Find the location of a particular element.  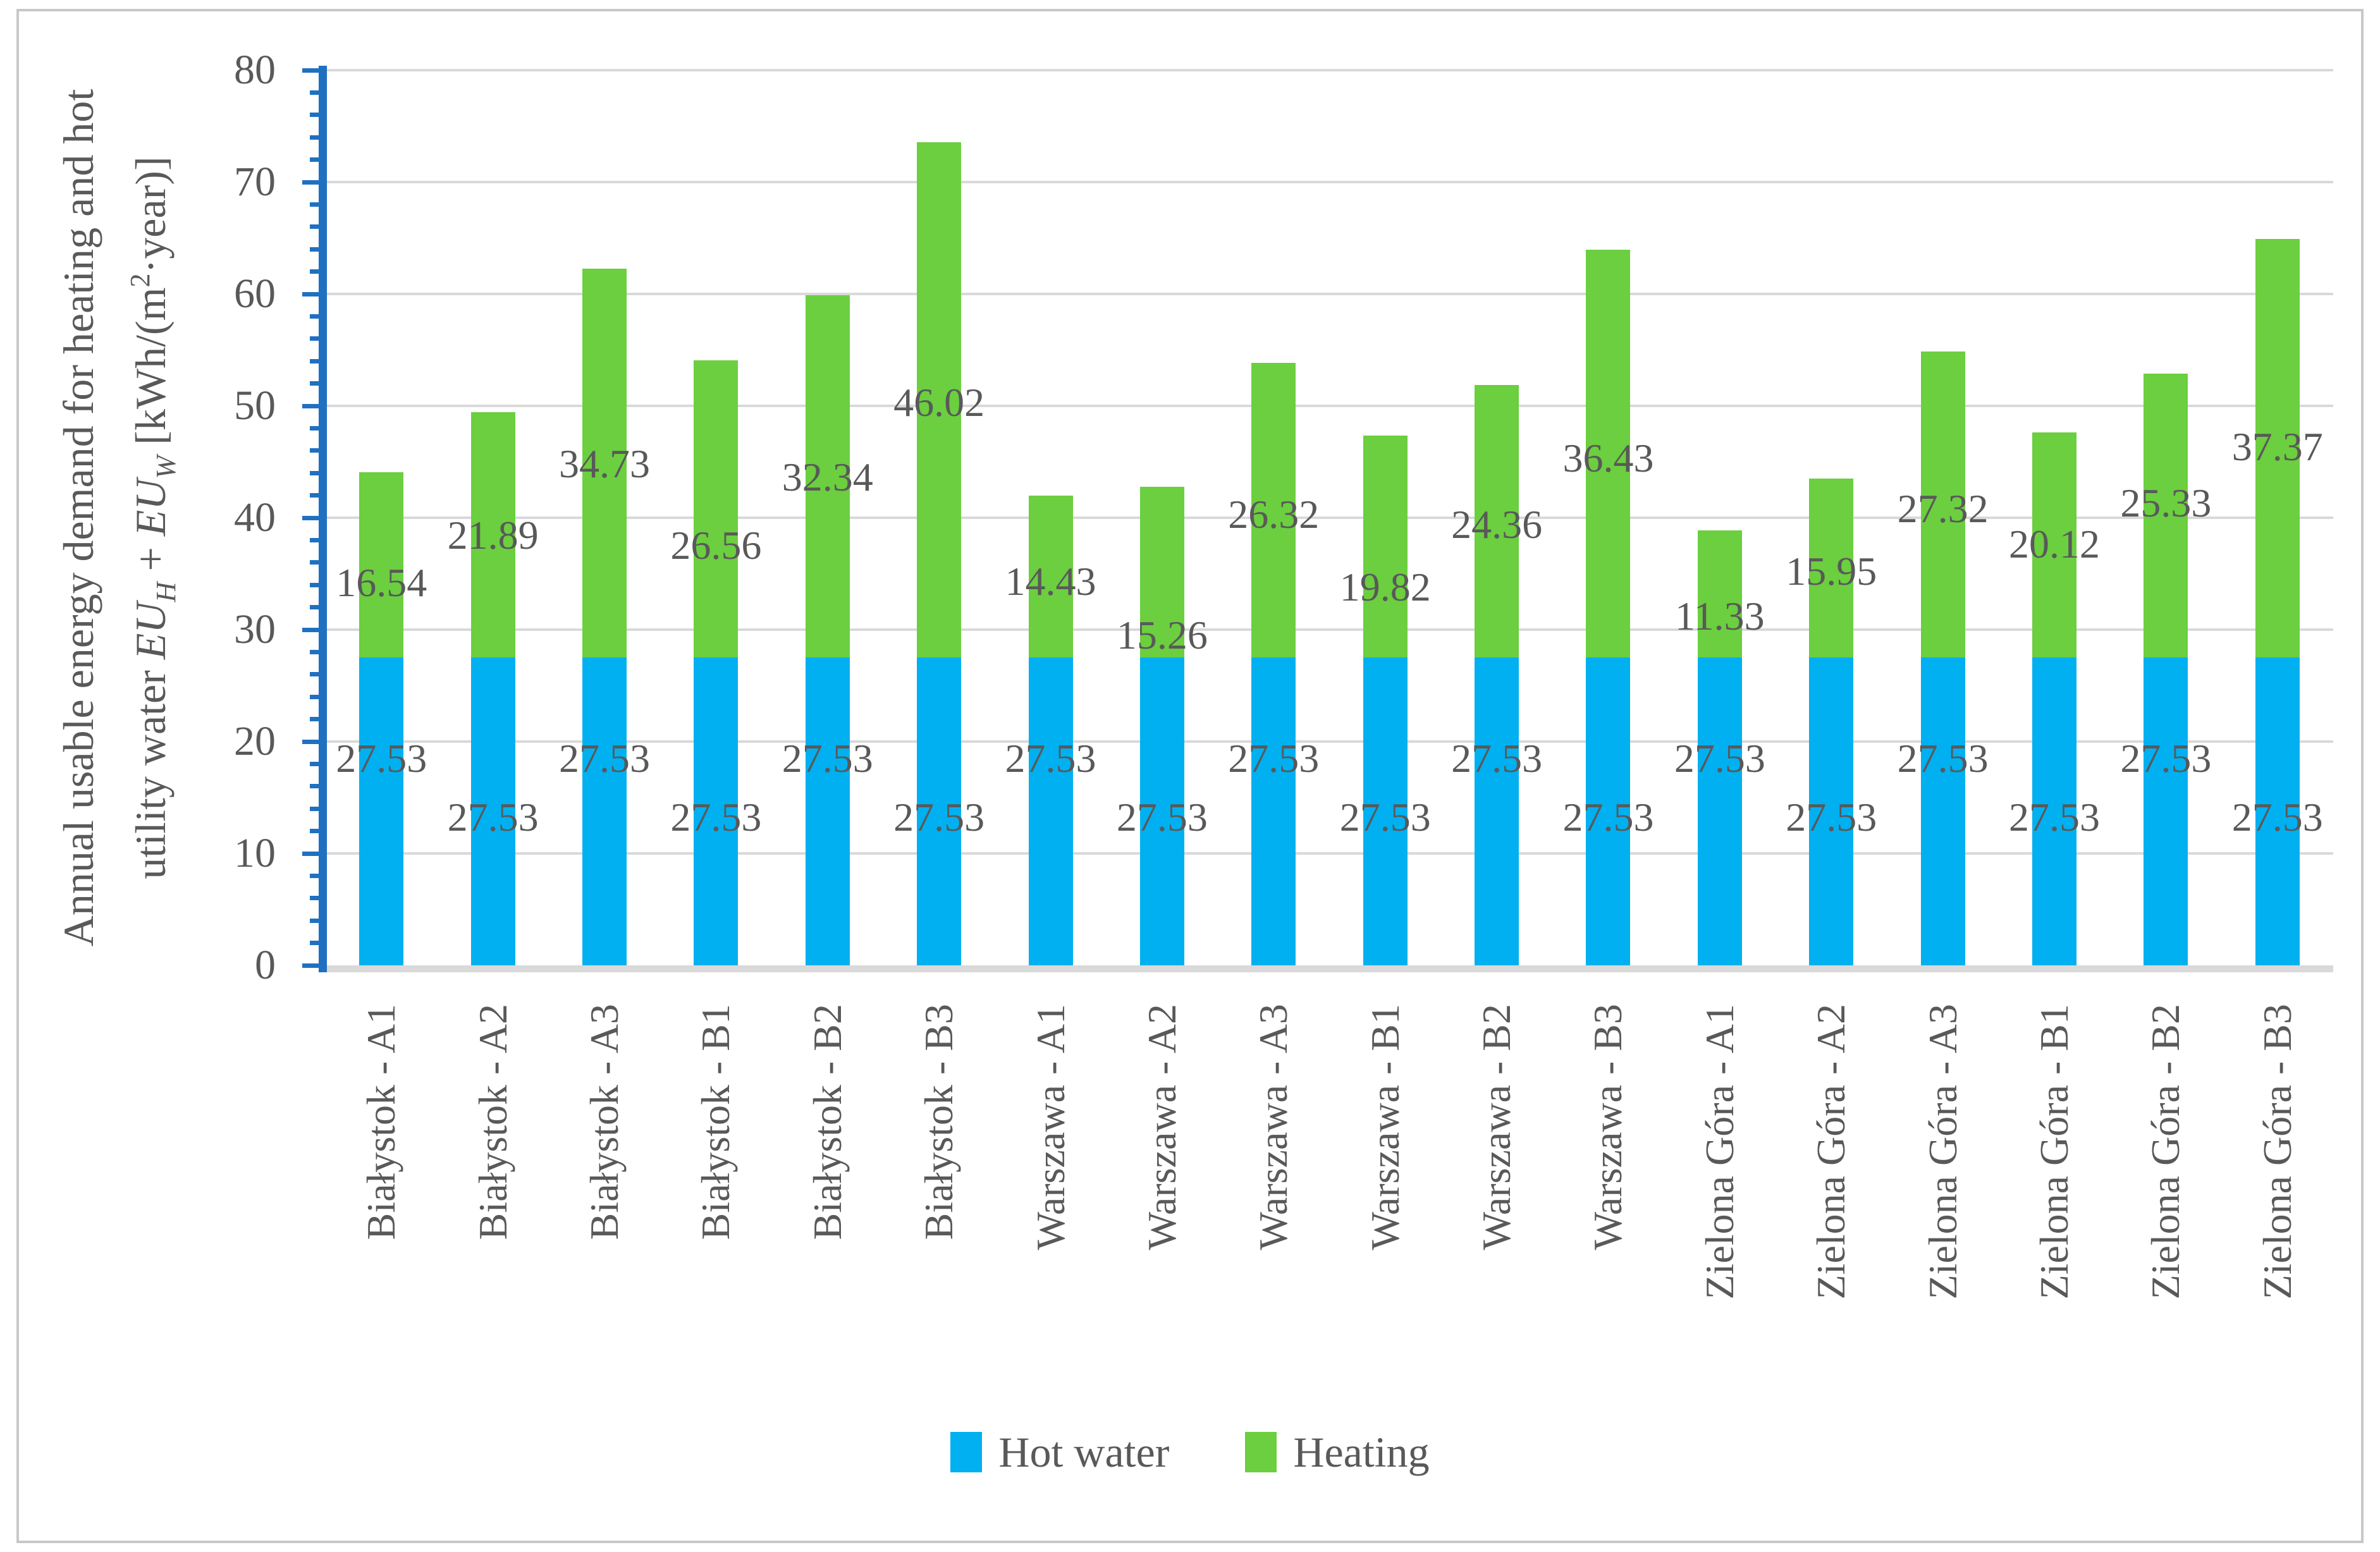

plus-sign: + is located at coordinates (150, 559).